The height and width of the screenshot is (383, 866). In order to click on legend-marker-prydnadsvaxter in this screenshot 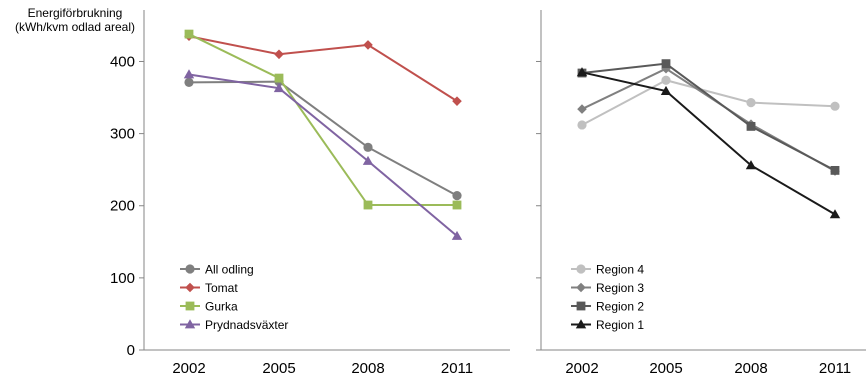, I will do `click(190, 324)`.